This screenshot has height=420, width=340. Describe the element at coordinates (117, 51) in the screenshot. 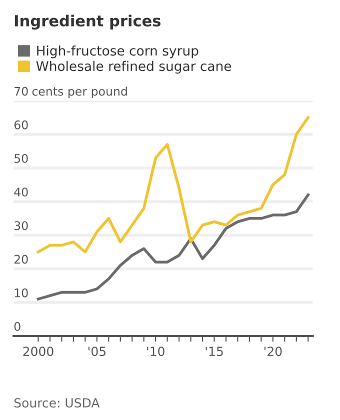

I see `legend-label: High-fructose corn syrup` at that location.